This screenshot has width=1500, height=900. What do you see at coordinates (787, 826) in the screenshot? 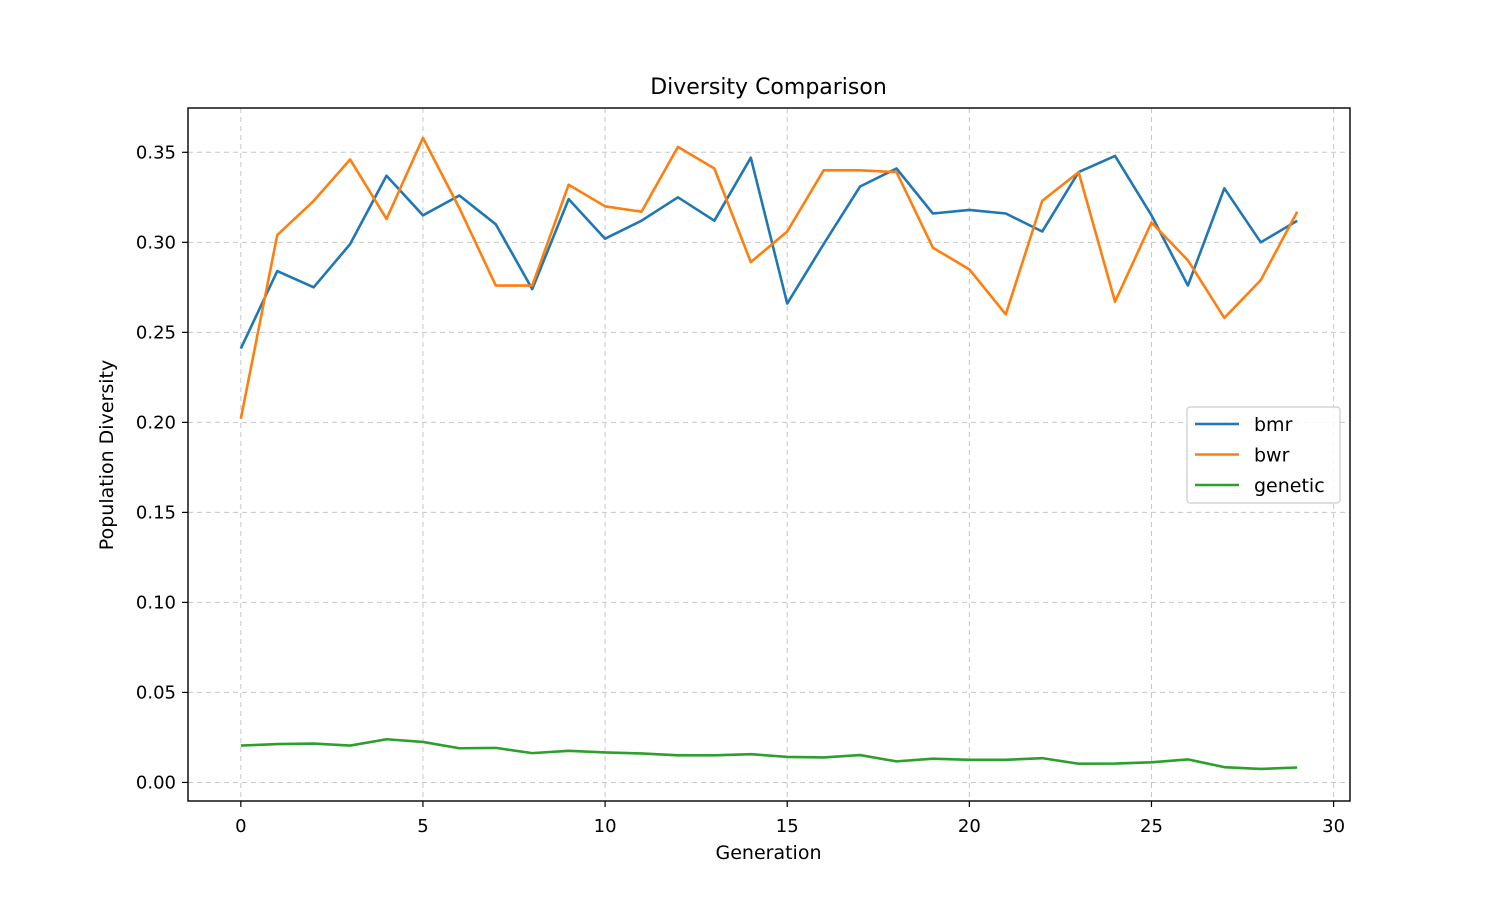
I see `x-tick-label: 15` at bounding box center [787, 826].